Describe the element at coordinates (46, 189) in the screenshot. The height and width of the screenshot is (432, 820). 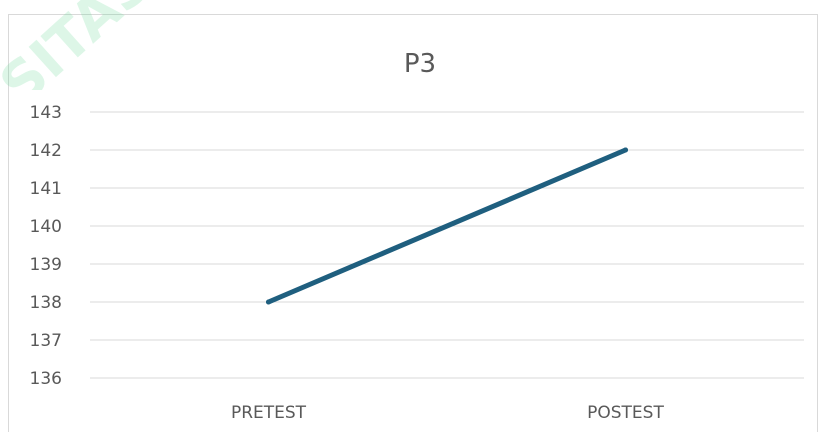
I see `y-tick-label: 141` at that location.